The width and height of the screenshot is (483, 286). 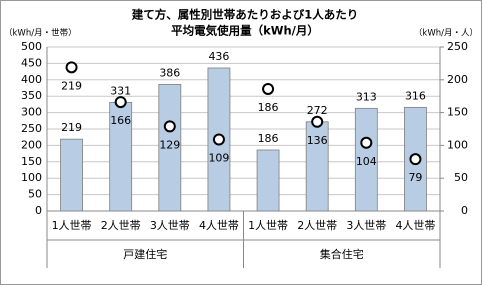 What do you see at coordinates (35, 194) in the screenshot?
I see `y-tick-label: 50` at bounding box center [35, 194].